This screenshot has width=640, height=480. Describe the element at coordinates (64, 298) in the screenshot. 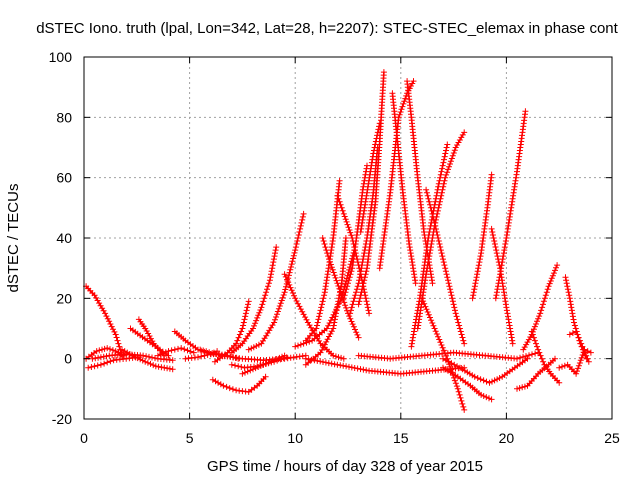

I see `y-tick-label: 20` at that location.